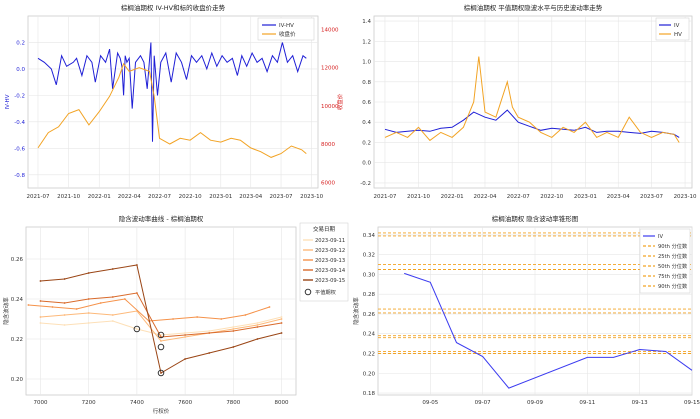 This screenshot has height=419, width=700. I want to click on x-tick-label: 09-15, so click(692, 403).